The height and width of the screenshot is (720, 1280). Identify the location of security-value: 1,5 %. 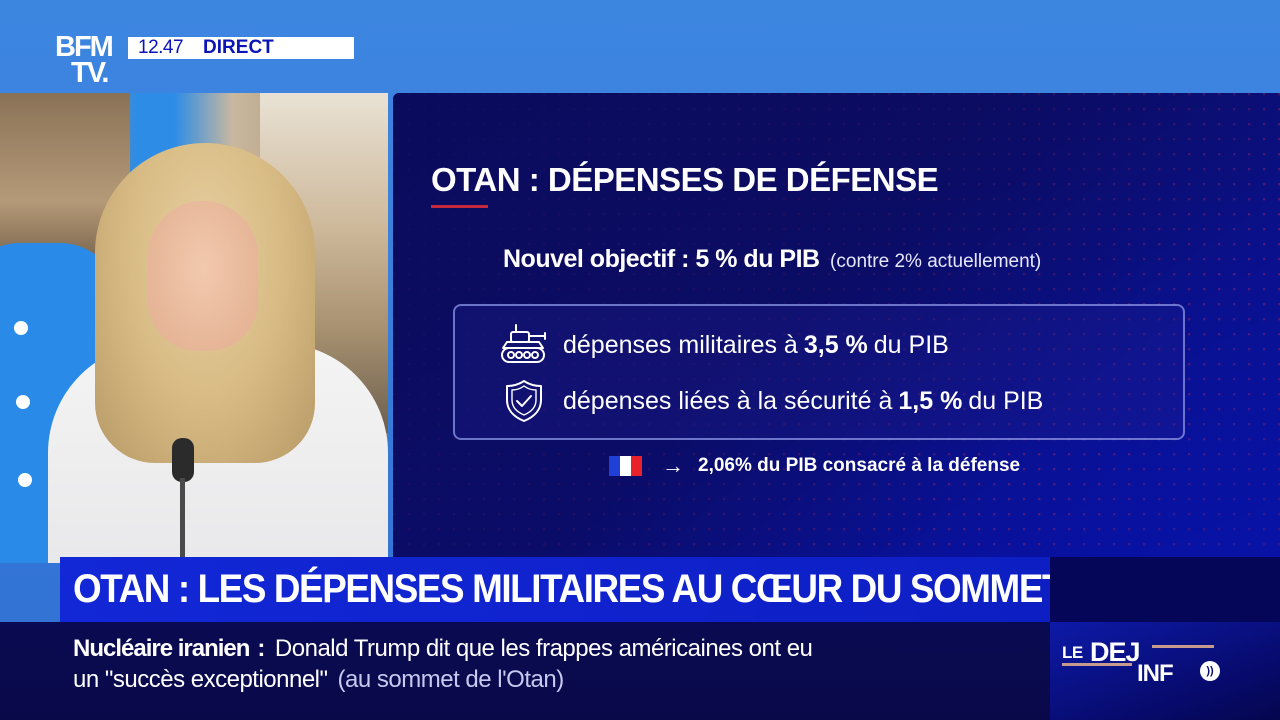
(930, 400).